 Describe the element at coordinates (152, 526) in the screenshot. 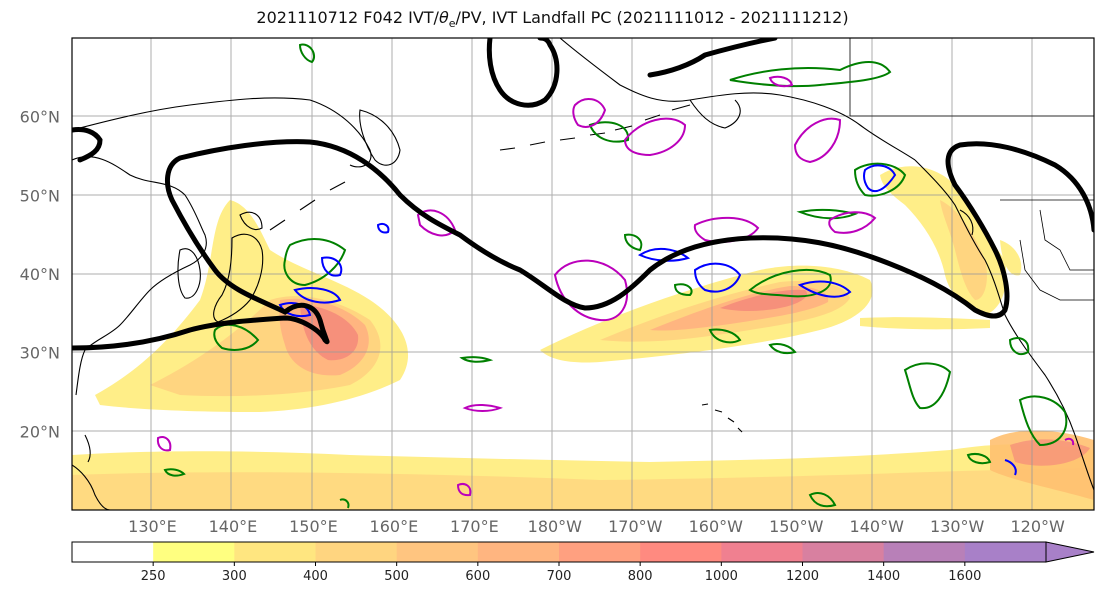

I see `longitude-label: 130°E` at that location.